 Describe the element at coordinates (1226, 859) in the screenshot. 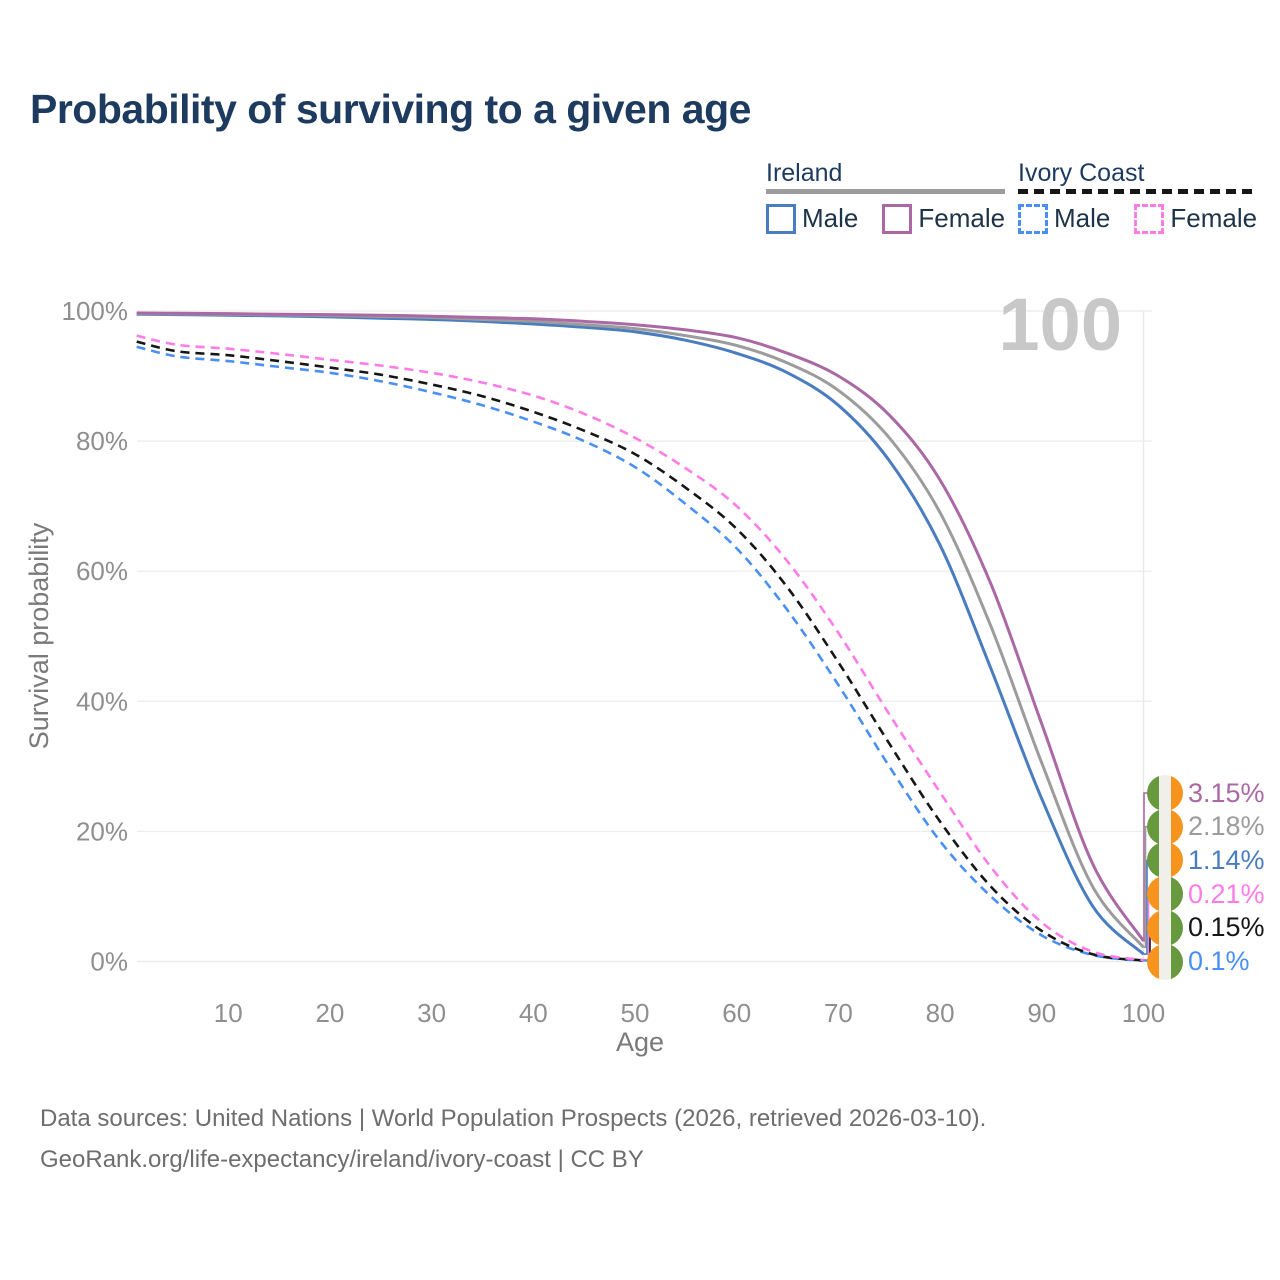

I see `end-value-label: 1.14%` at that location.